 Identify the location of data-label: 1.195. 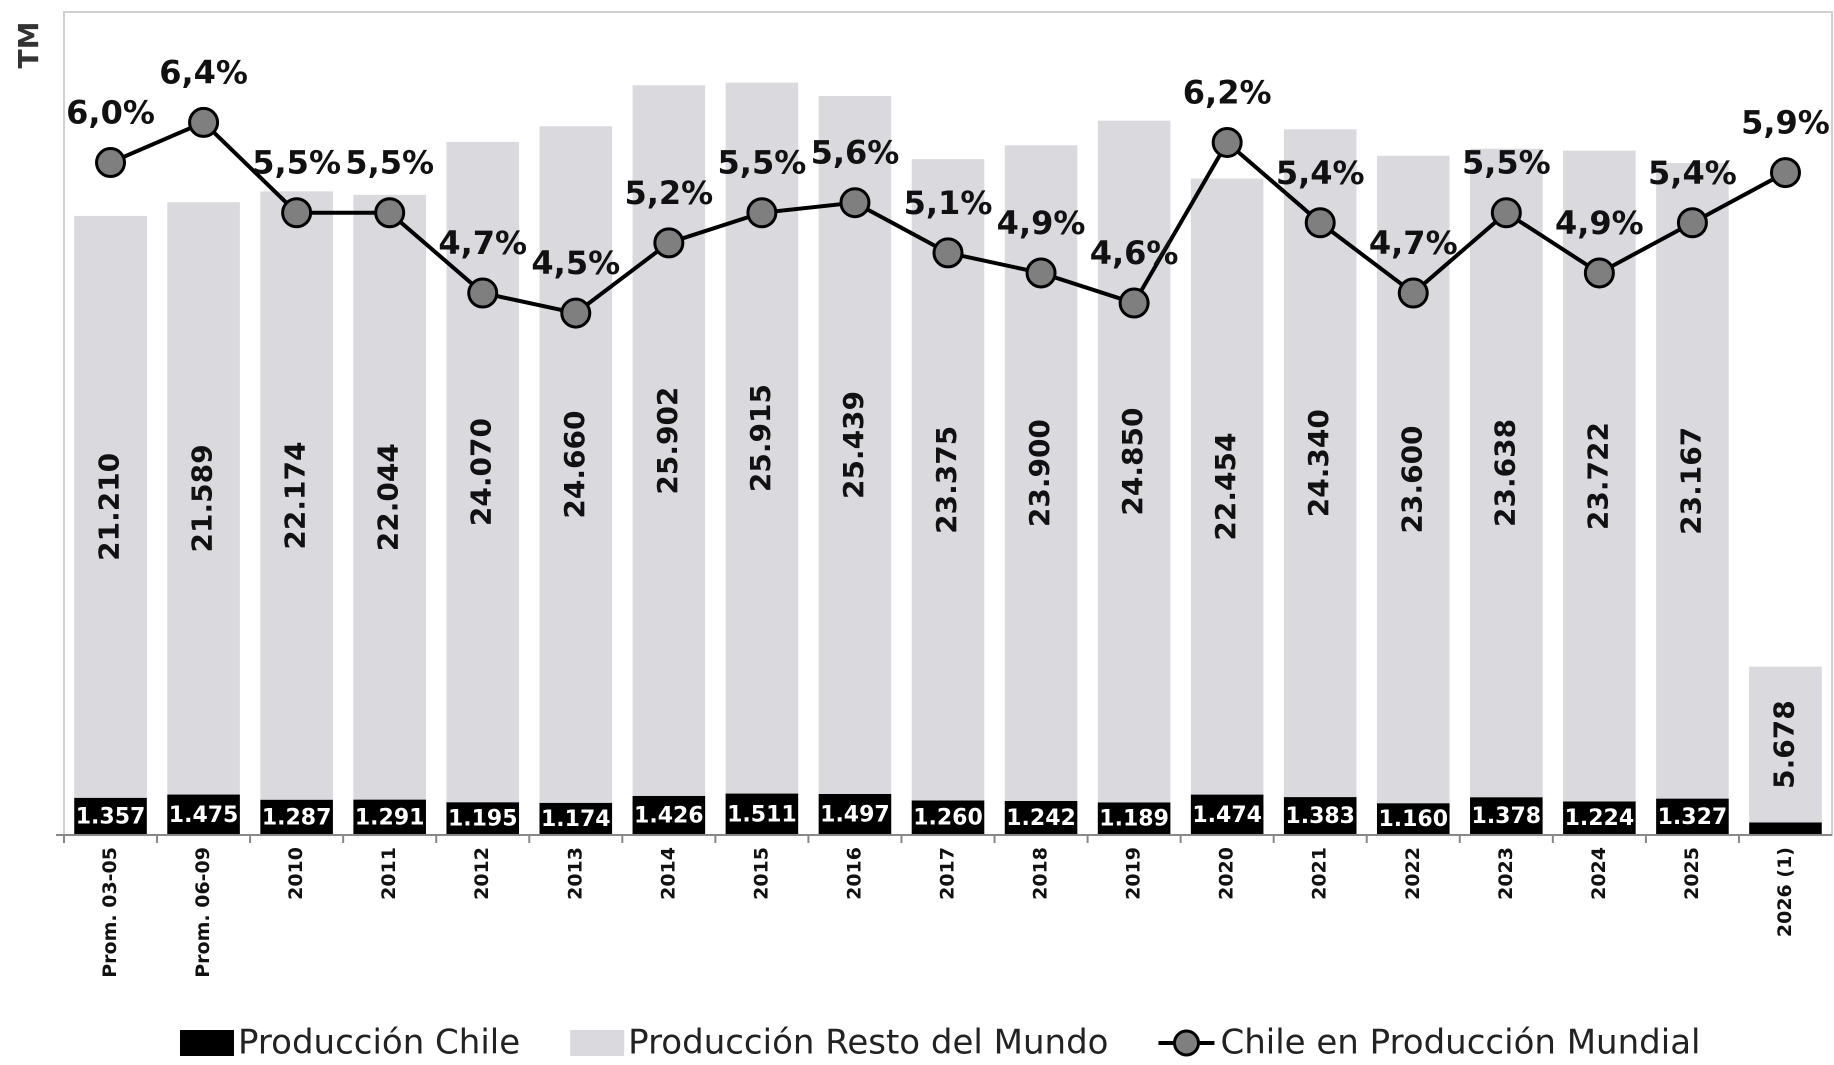
(483, 819).